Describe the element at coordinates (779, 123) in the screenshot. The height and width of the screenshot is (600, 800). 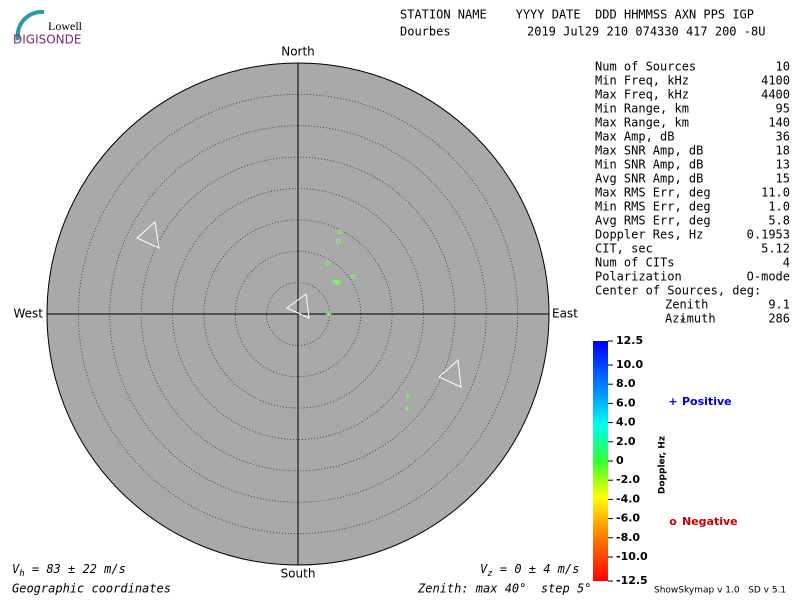
I see `stat-value: 140` at that location.